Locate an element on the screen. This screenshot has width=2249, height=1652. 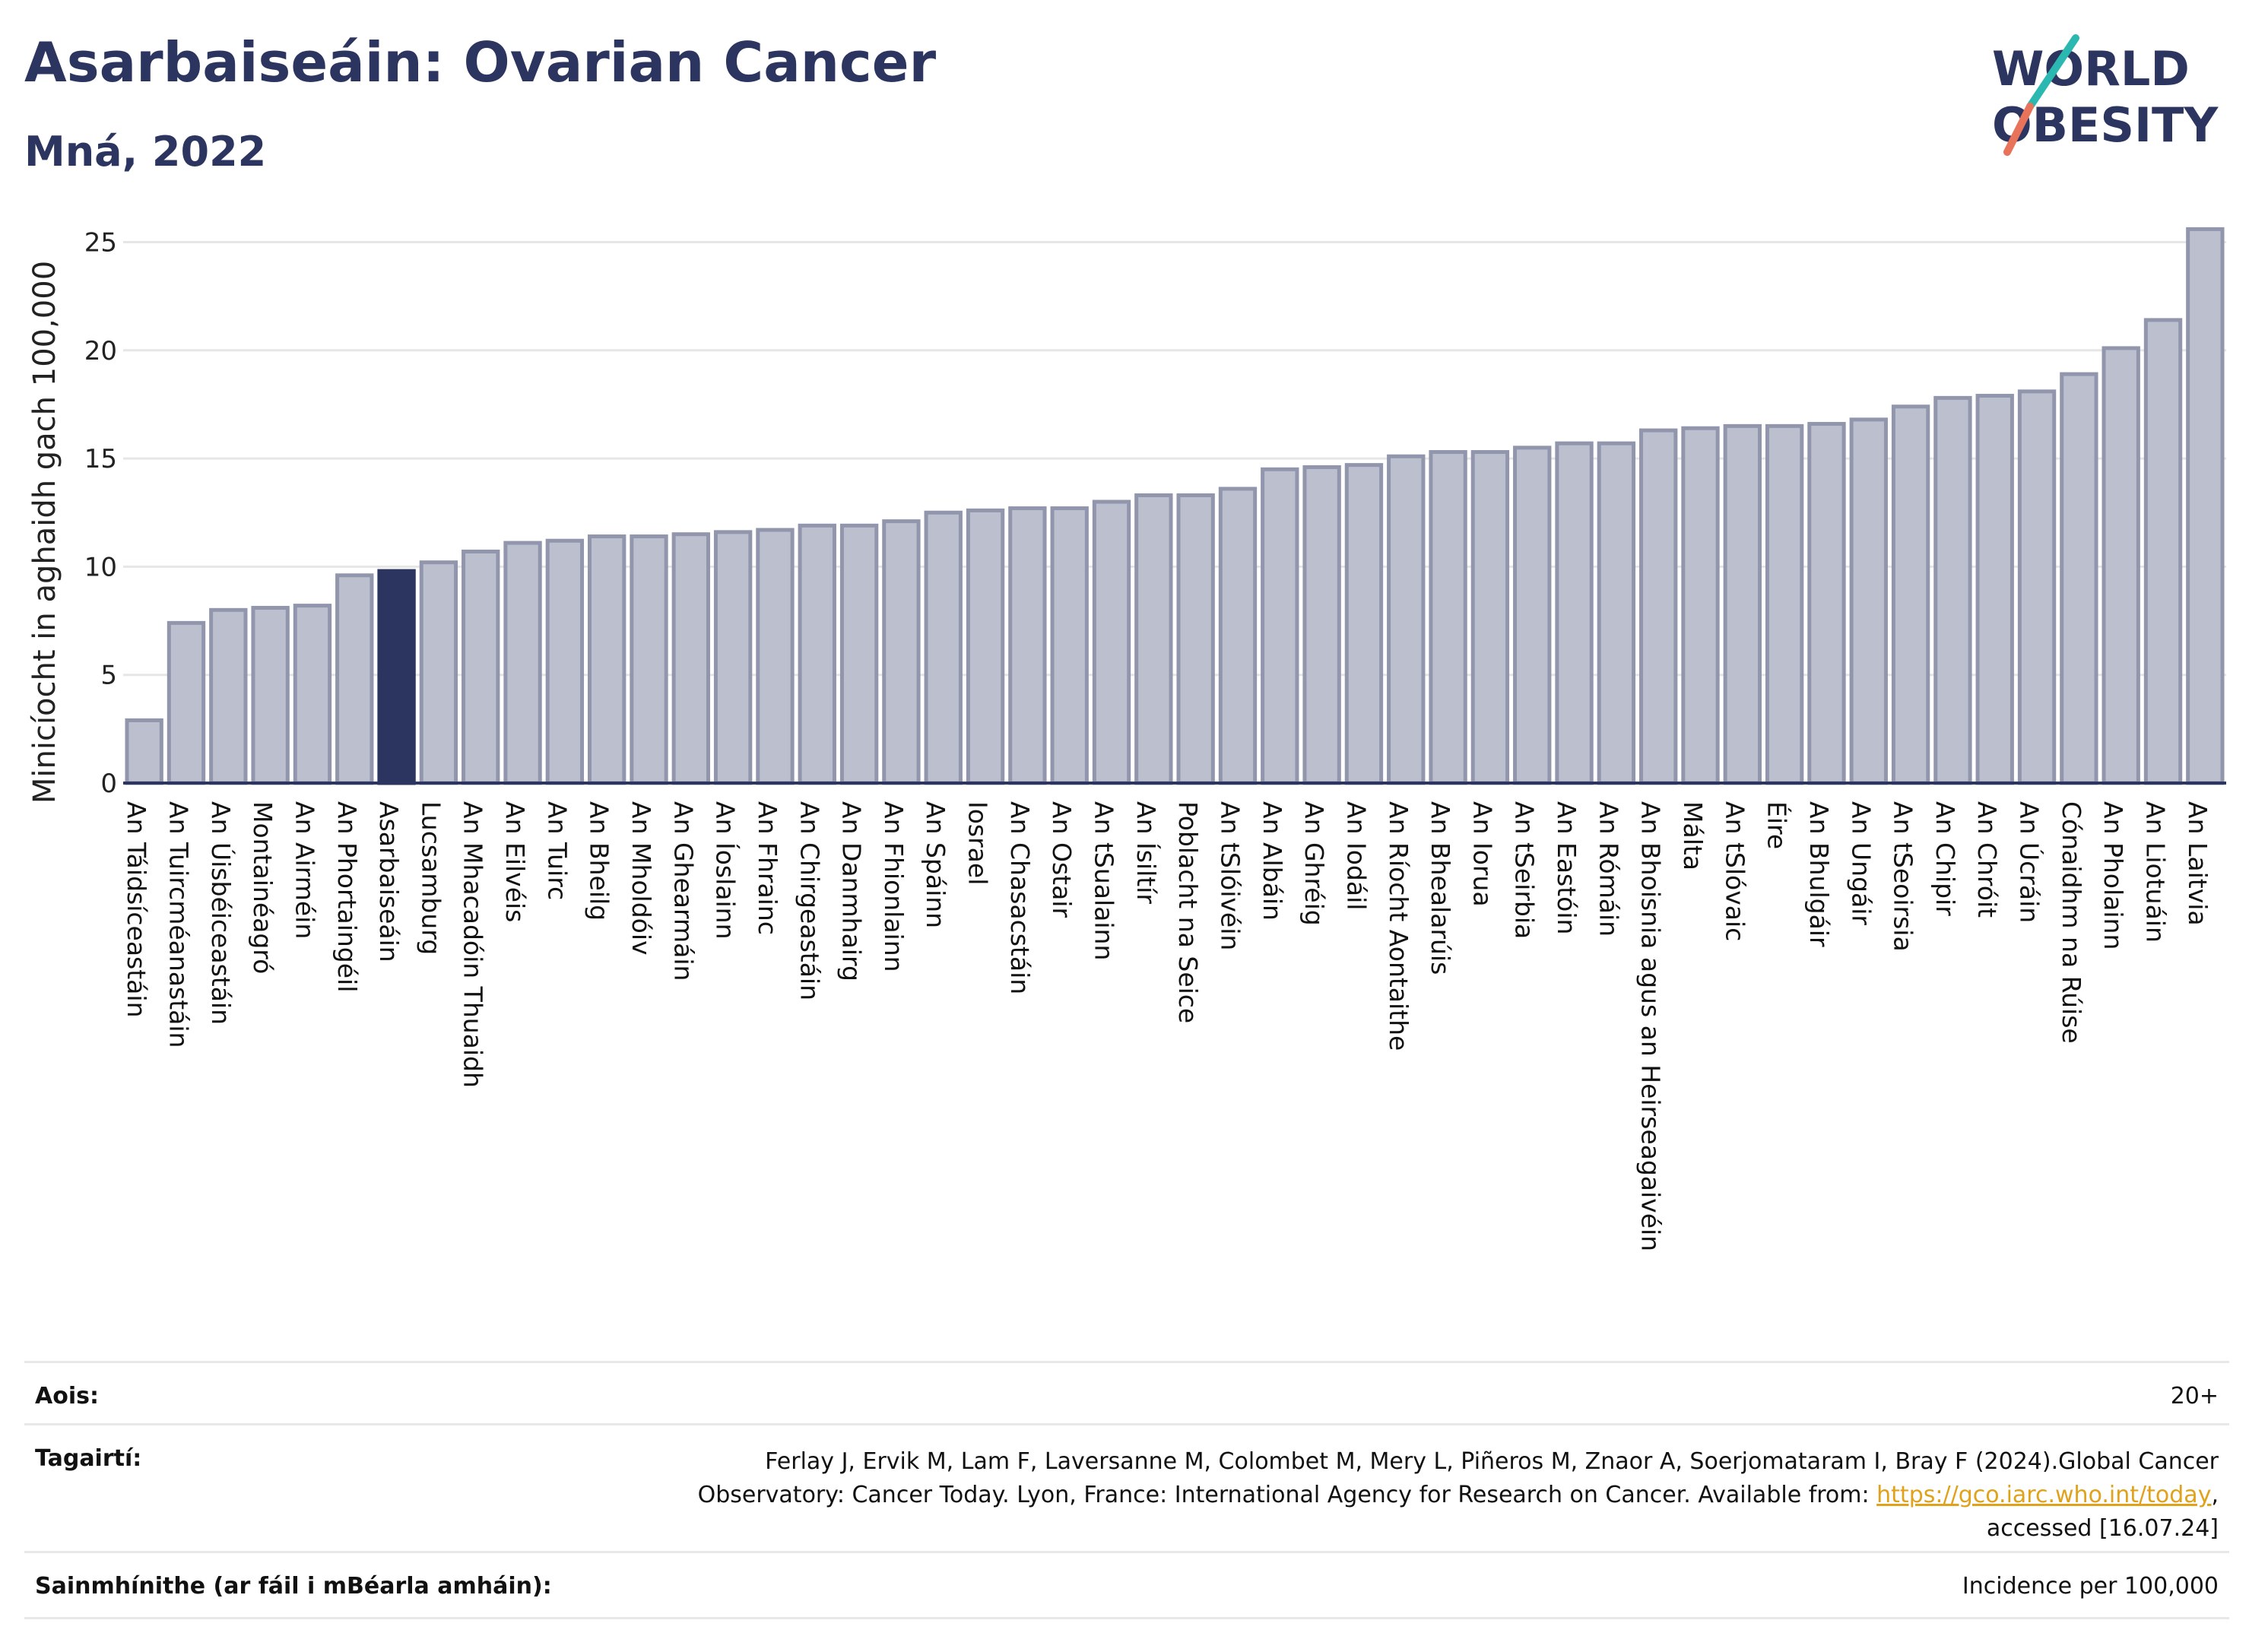
y-tick-label: 5 is located at coordinates (108, 676).